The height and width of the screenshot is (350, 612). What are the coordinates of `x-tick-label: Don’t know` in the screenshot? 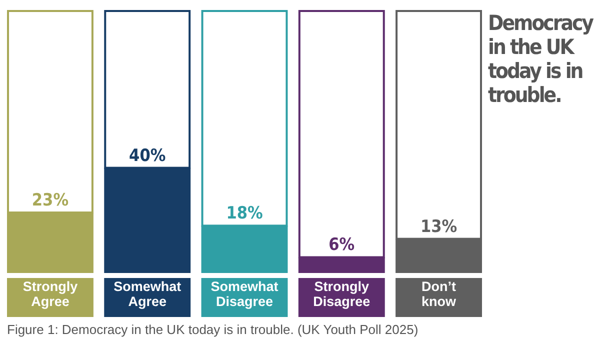 It's located at (439, 294).